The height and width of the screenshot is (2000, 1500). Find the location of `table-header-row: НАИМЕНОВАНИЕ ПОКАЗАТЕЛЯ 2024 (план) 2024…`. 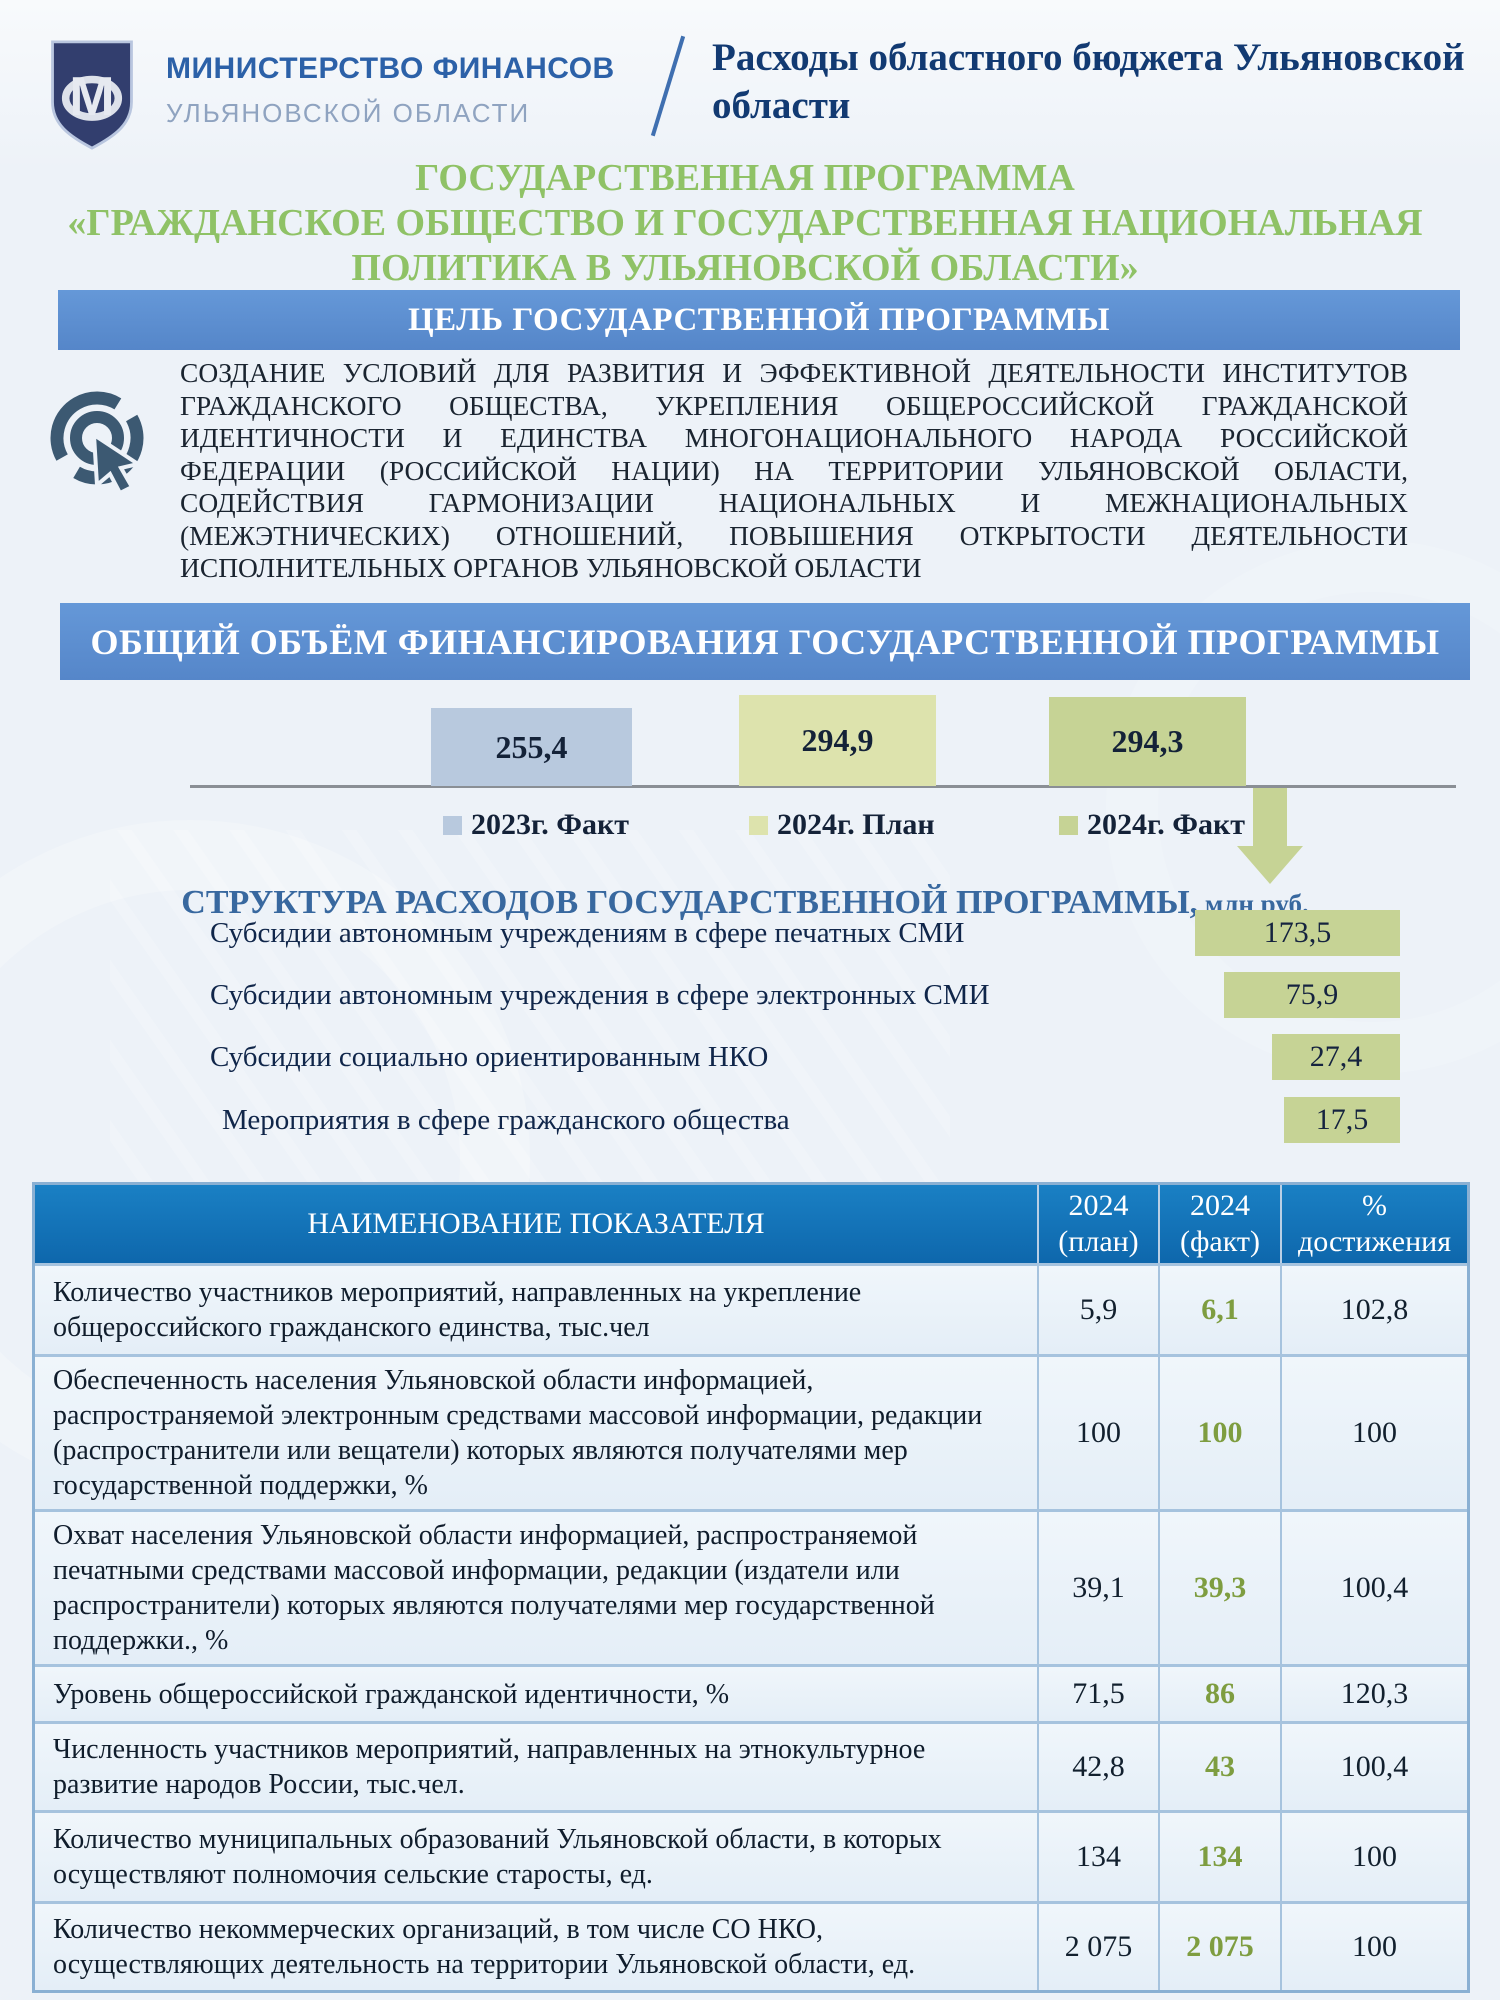

table-header-row: НАИМЕНОВАНИЕ ПОКАЗАТЕЛЯ 2024 (план) 2024… is located at coordinates (751, 1224).